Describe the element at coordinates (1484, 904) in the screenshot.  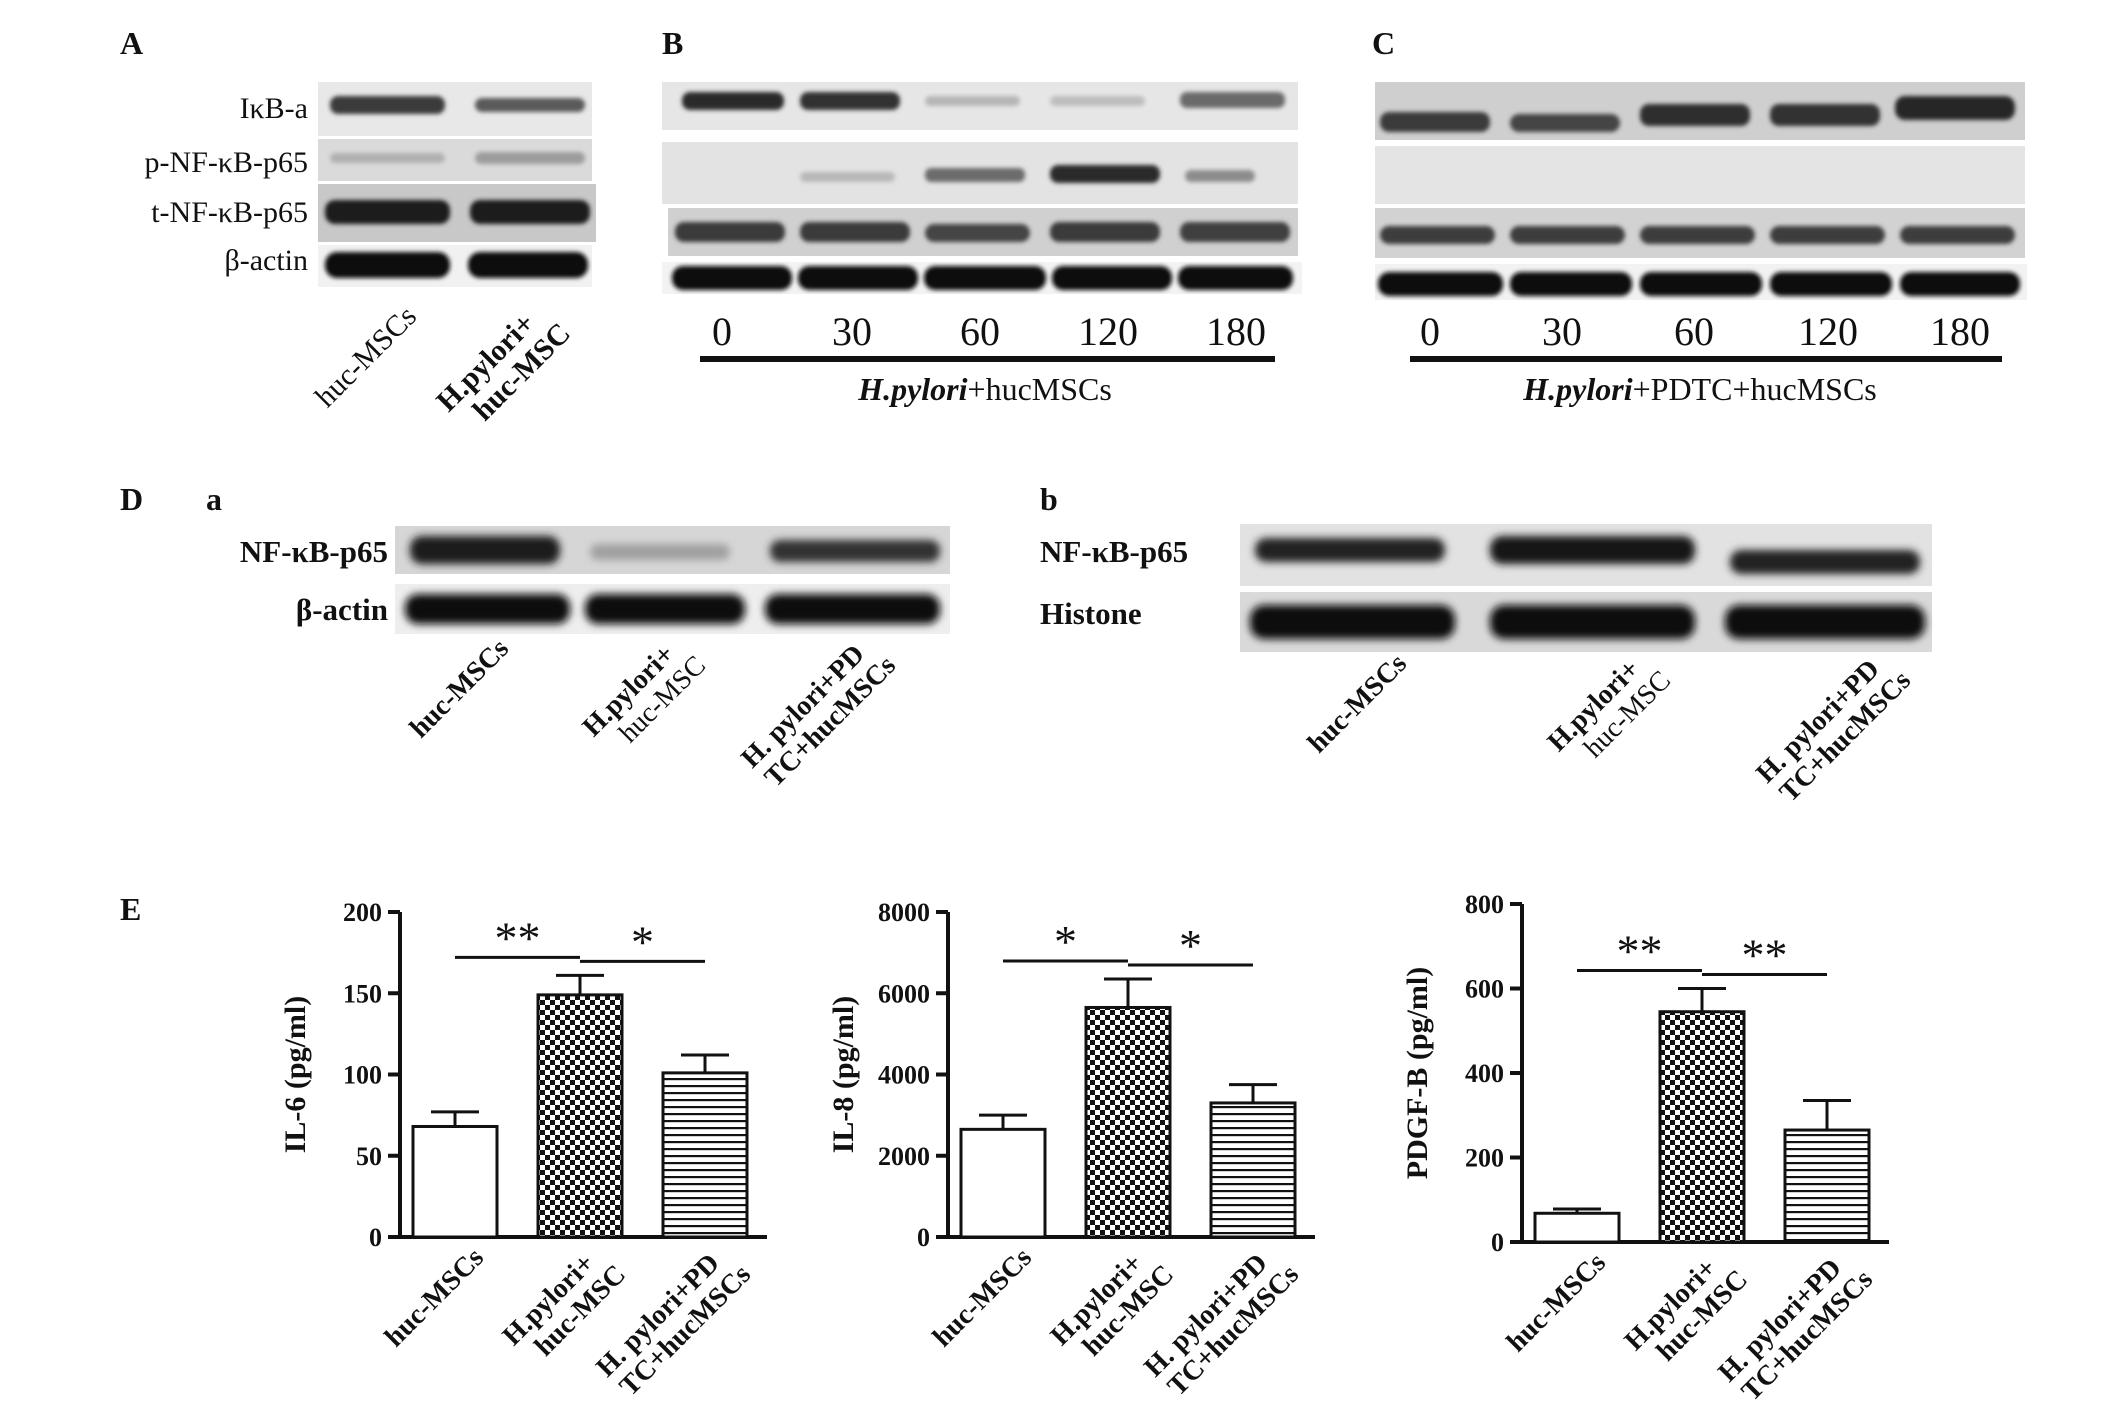
I see `y-tick-label: 800` at that location.